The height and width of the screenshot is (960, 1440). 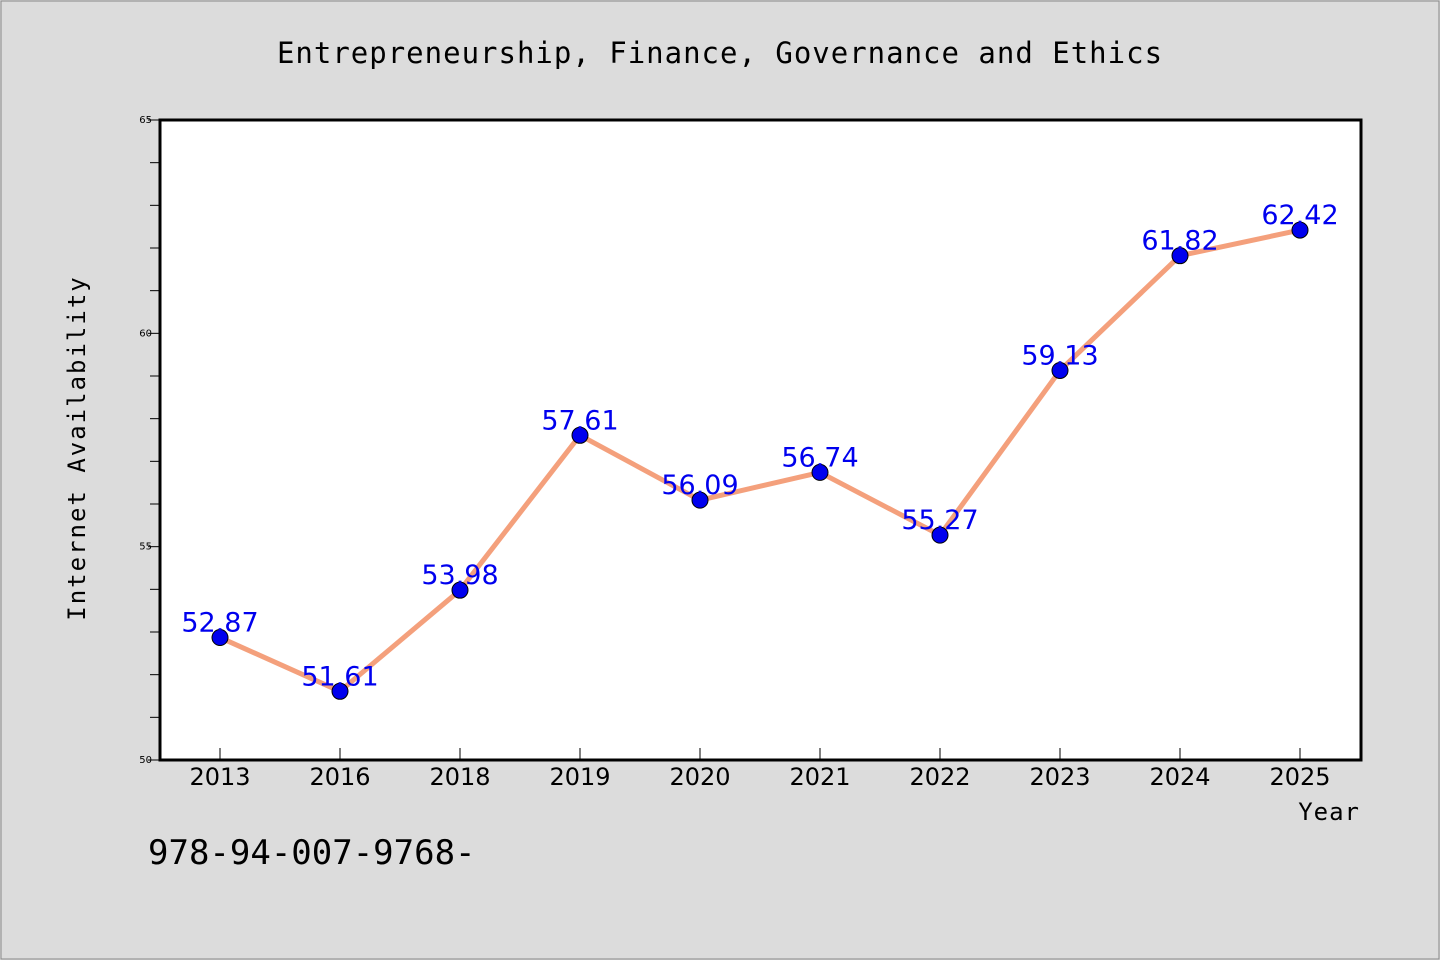 I want to click on y-tick-label: 55, so click(x=145, y=547).